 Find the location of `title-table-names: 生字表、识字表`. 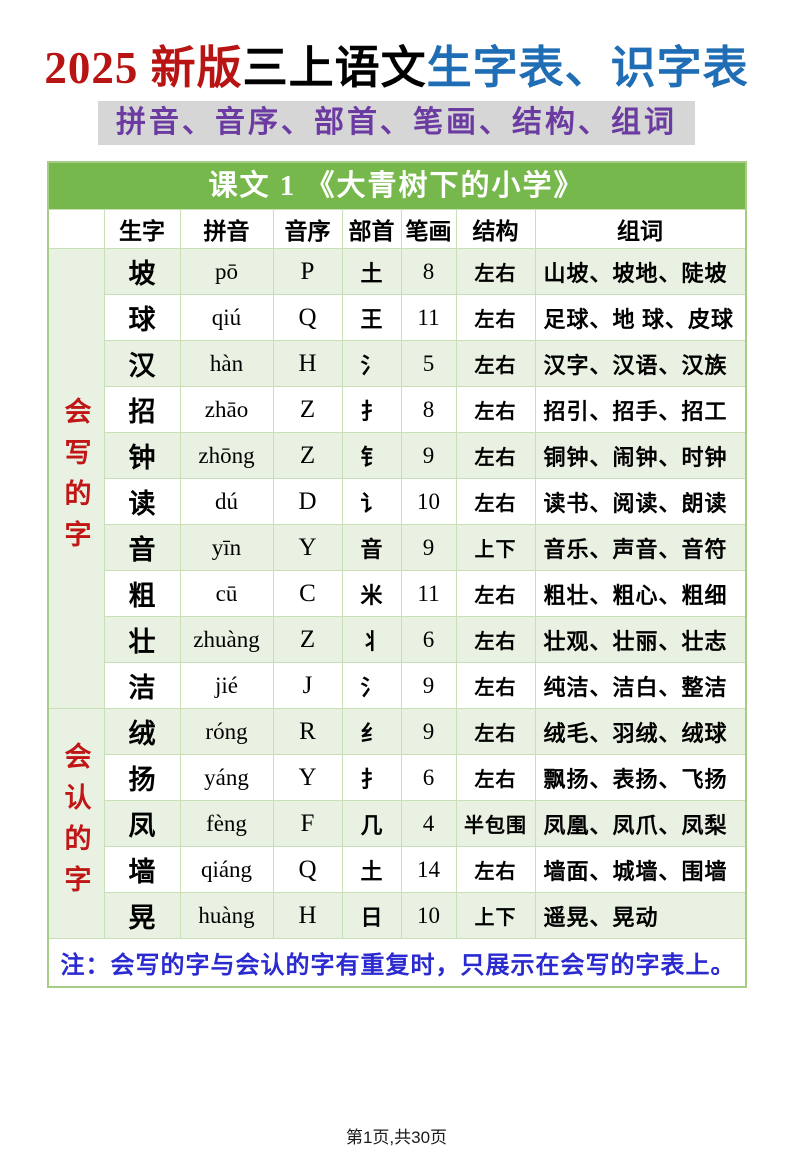

title-table-names: 生字表、识字表 is located at coordinates (587, 68).